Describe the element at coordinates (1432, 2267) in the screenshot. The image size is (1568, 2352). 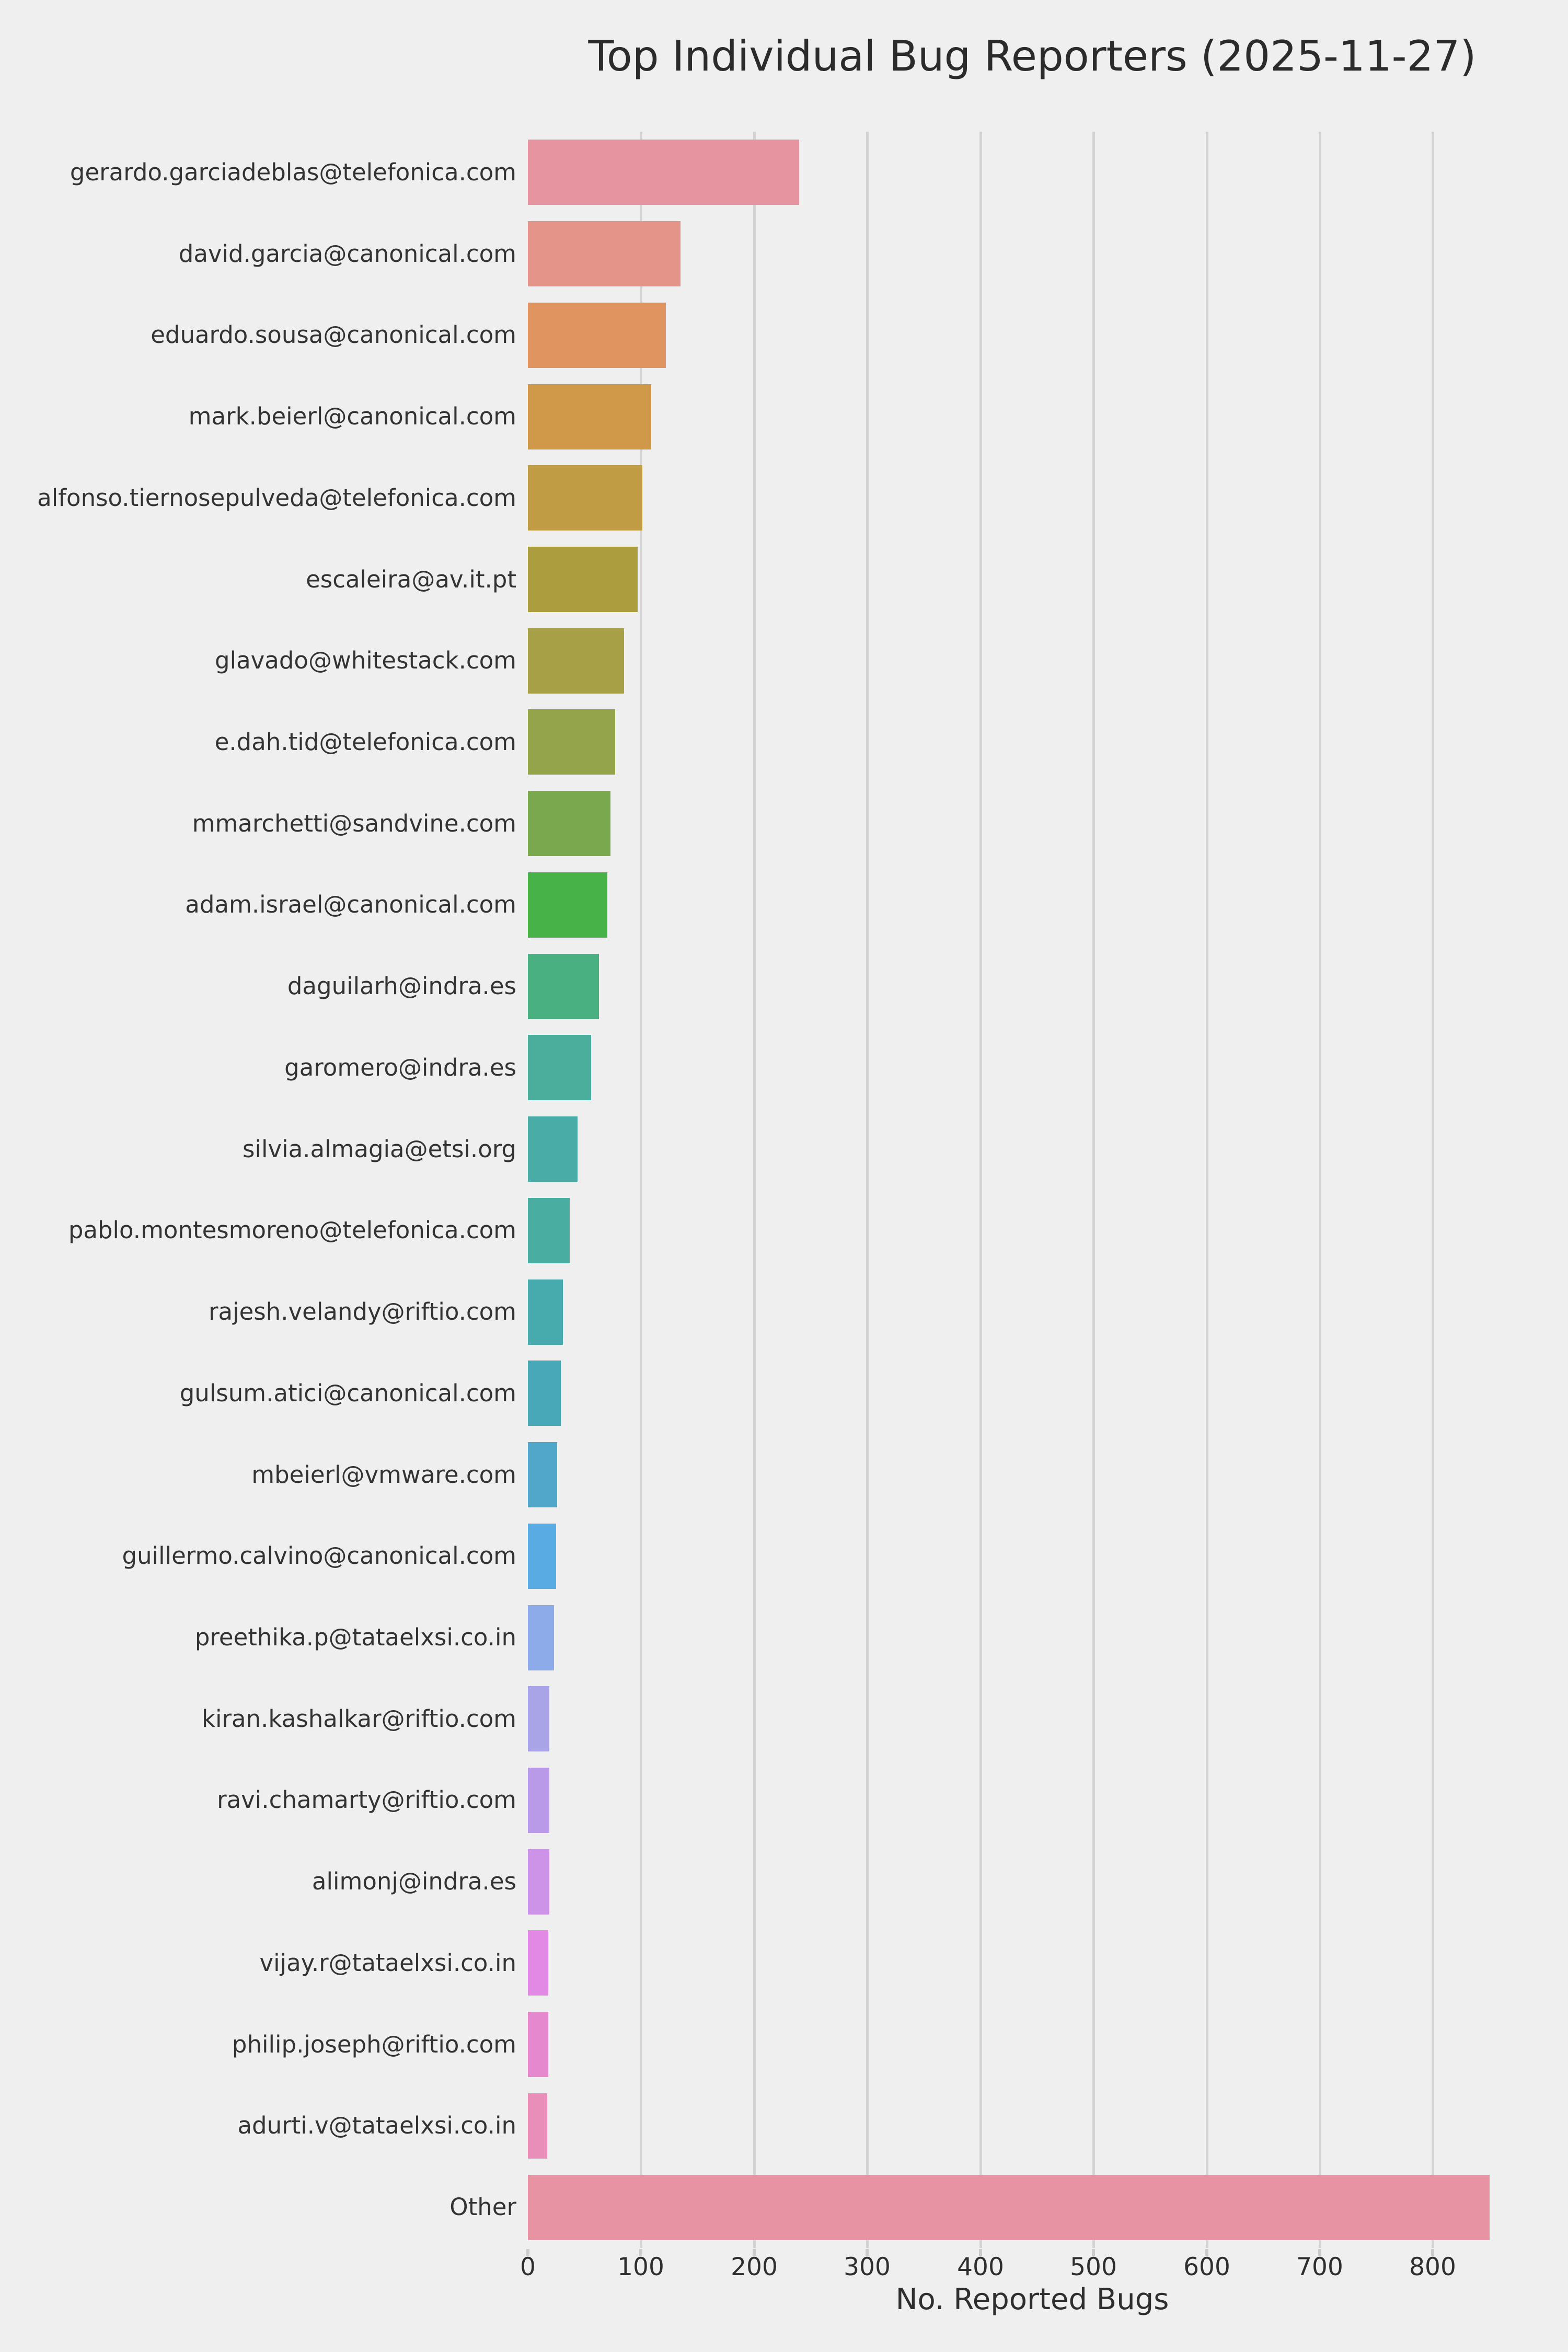
I see `x-tick-label: 800` at that location.